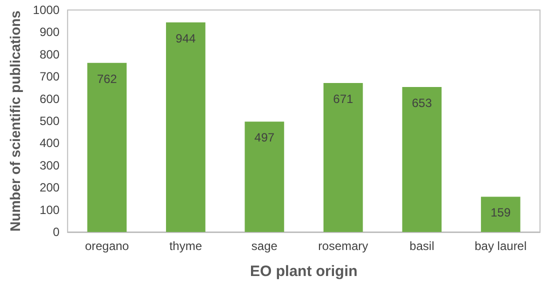  What do you see at coordinates (343, 246) in the screenshot?
I see `x-tick-label: rosemary` at bounding box center [343, 246].